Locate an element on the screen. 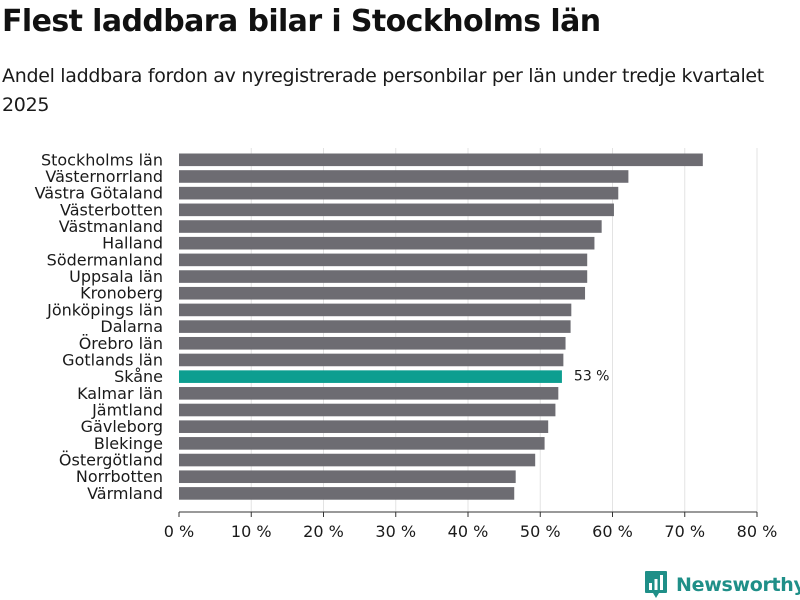 Image resolution: width=800 pixels, height=600 pixels. x-axis: 0 % 10 % 20 % 30 % 40 % 50 % 60 % 70 % 80 % is located at coordinates (471, 526).